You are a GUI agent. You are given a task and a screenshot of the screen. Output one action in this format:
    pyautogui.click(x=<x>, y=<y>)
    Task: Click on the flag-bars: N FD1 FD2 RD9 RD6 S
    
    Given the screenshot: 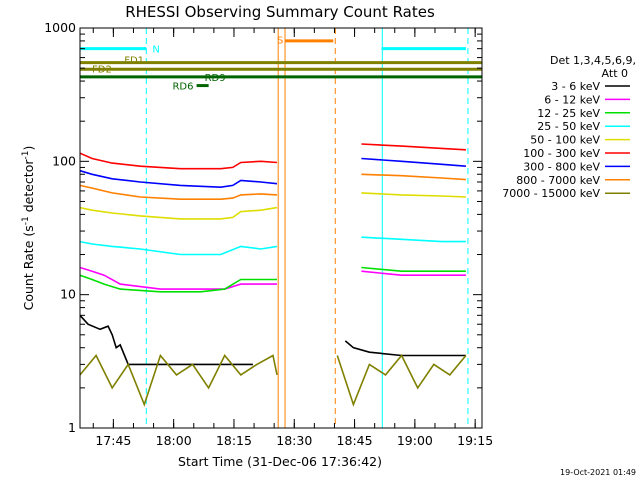 What is the action you would take?
    pyautogui.click(x=281, y=64)
    